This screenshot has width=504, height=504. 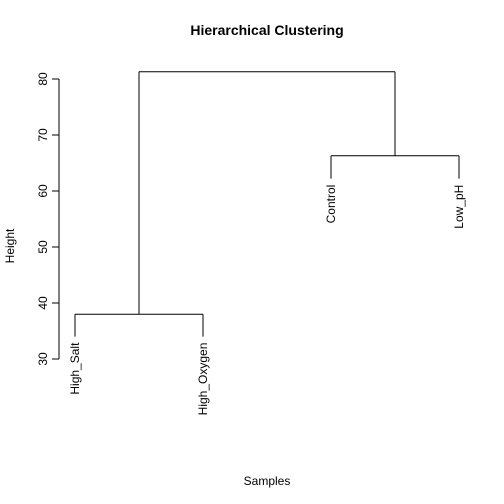 What do you see at coordinates (75, 368) in the screenshot?
I see `leaf-label: High_Salt` at bounding box center [75, 368].